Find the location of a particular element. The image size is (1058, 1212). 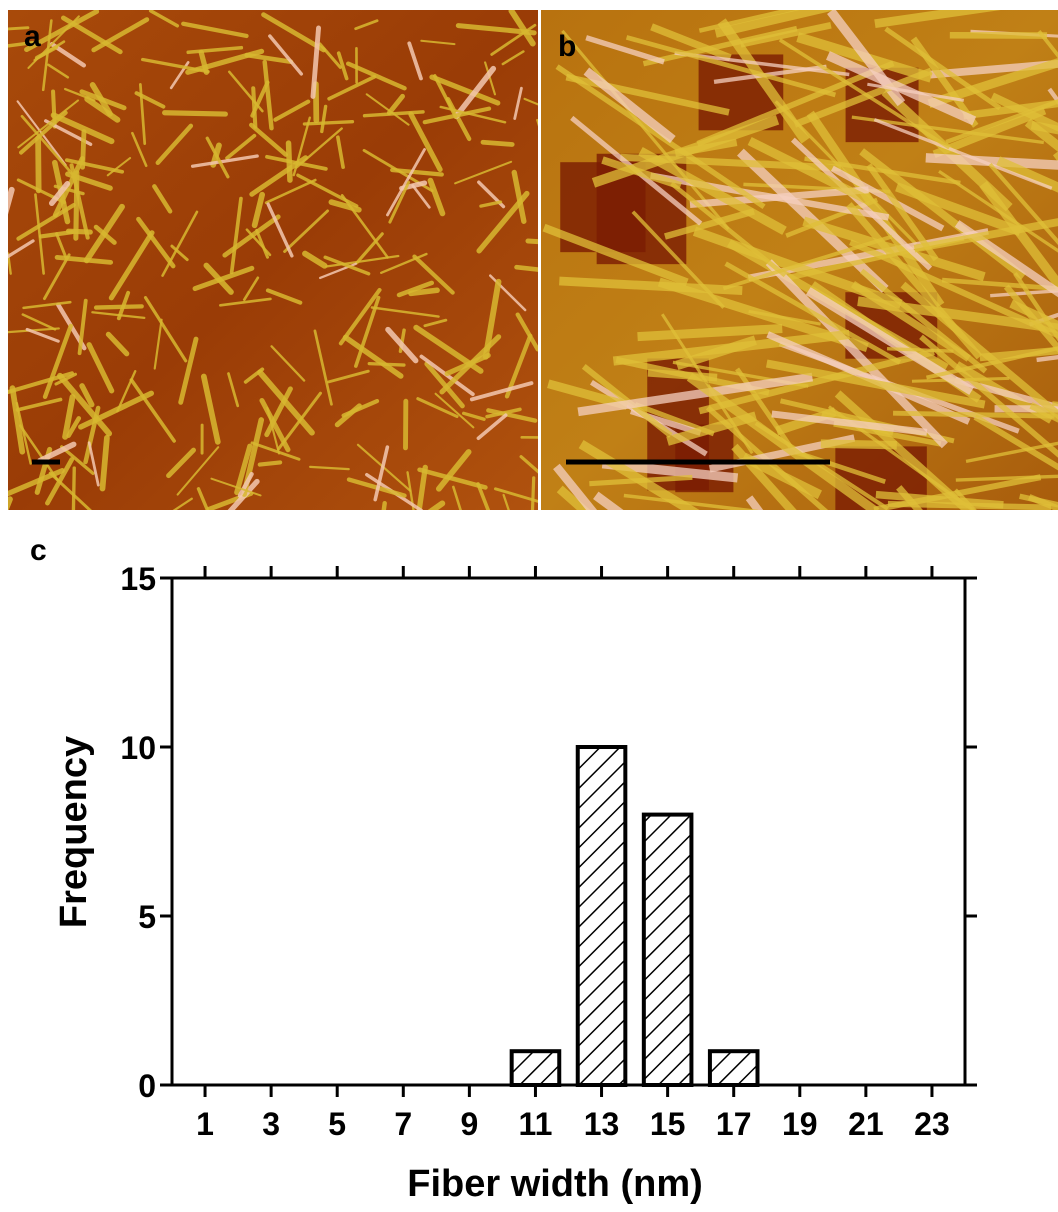

x-tick-label: 13 is located at coordinates (602, 1124).